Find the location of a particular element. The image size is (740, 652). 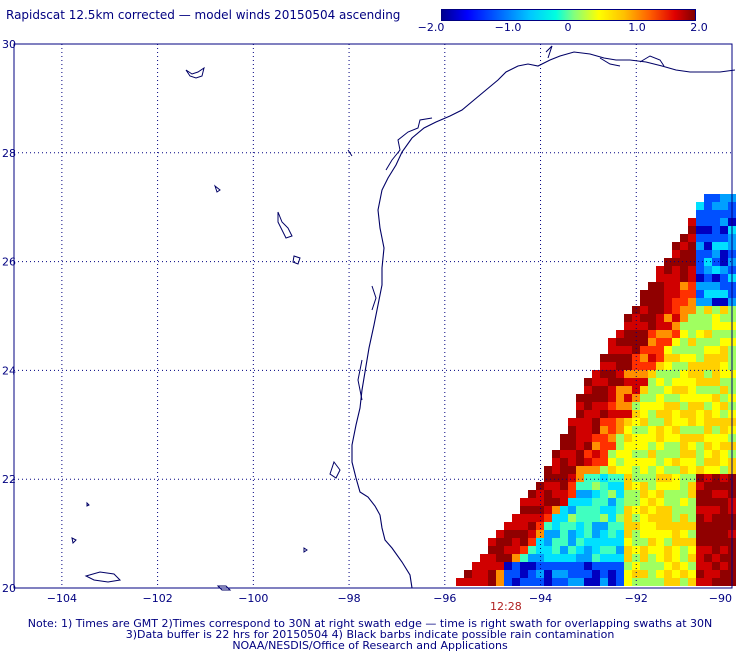

y-tick-label: 22 is located at coordinates (9, 479).